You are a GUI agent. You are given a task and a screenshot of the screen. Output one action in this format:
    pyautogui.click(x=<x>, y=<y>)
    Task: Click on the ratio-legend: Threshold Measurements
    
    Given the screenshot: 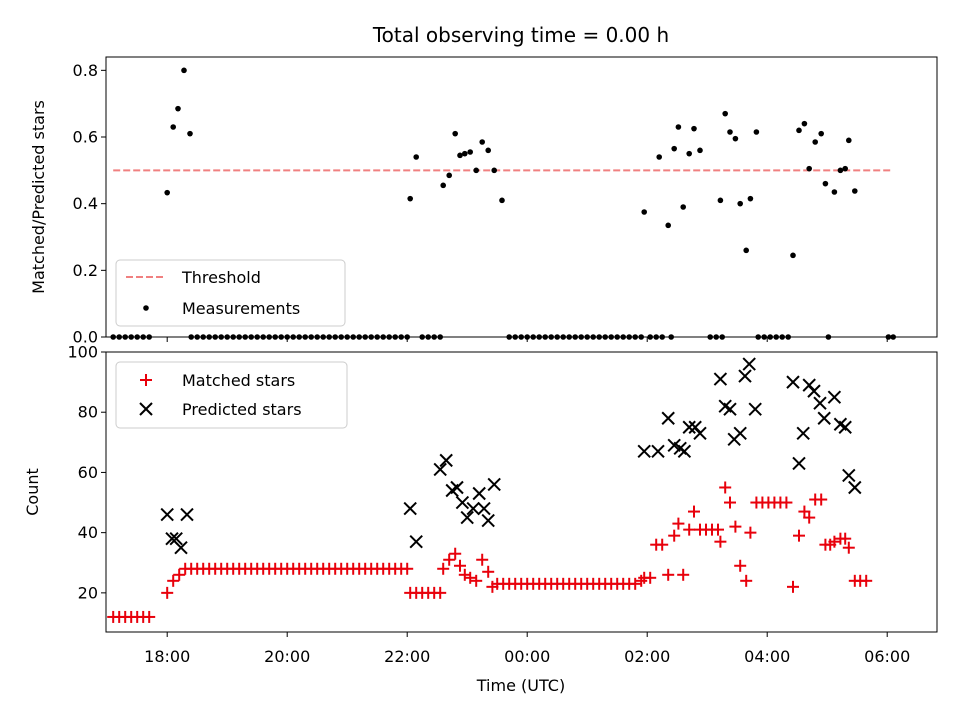 What is the action you would take?
    pyautogui.click(x=230, y=293)
    